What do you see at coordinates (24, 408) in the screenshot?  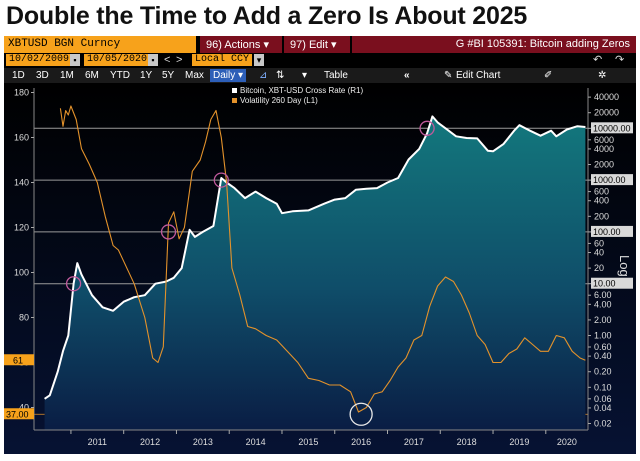 I see `left-tick-label-7: 40` at bounding box center [24, 408].